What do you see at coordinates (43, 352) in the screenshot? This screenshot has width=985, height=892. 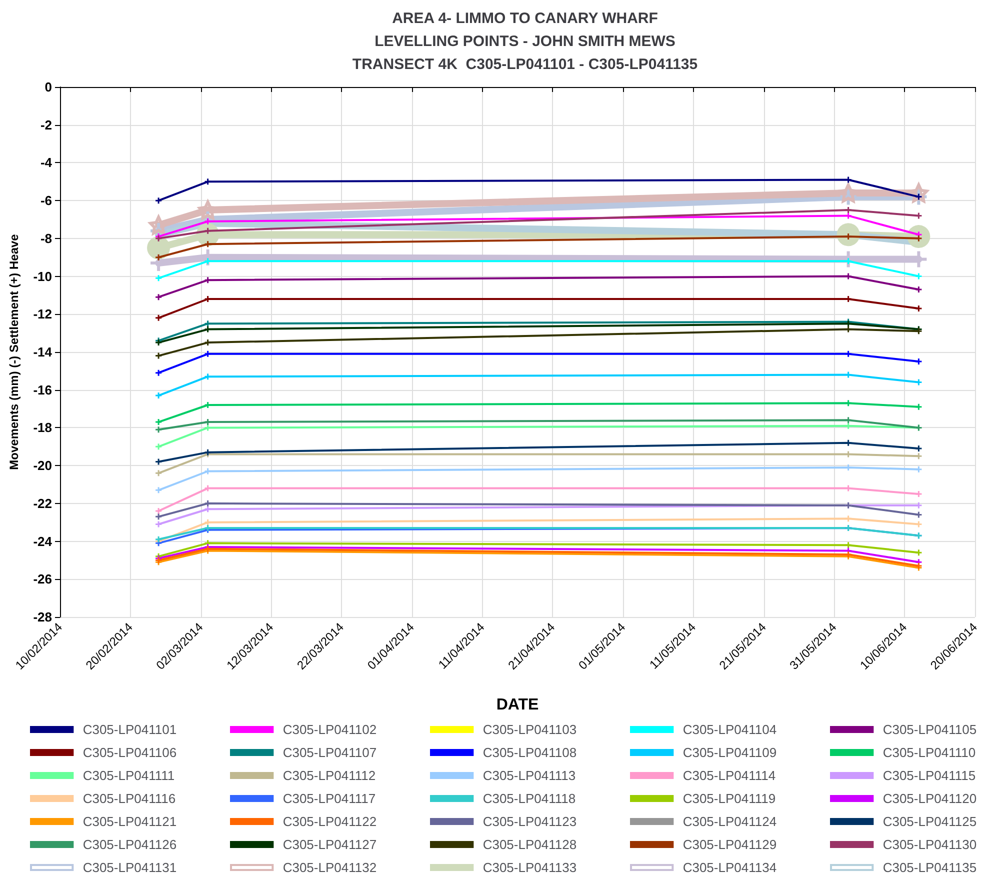 I see `y-tick-label: -14` at bounding box center [43, 352].